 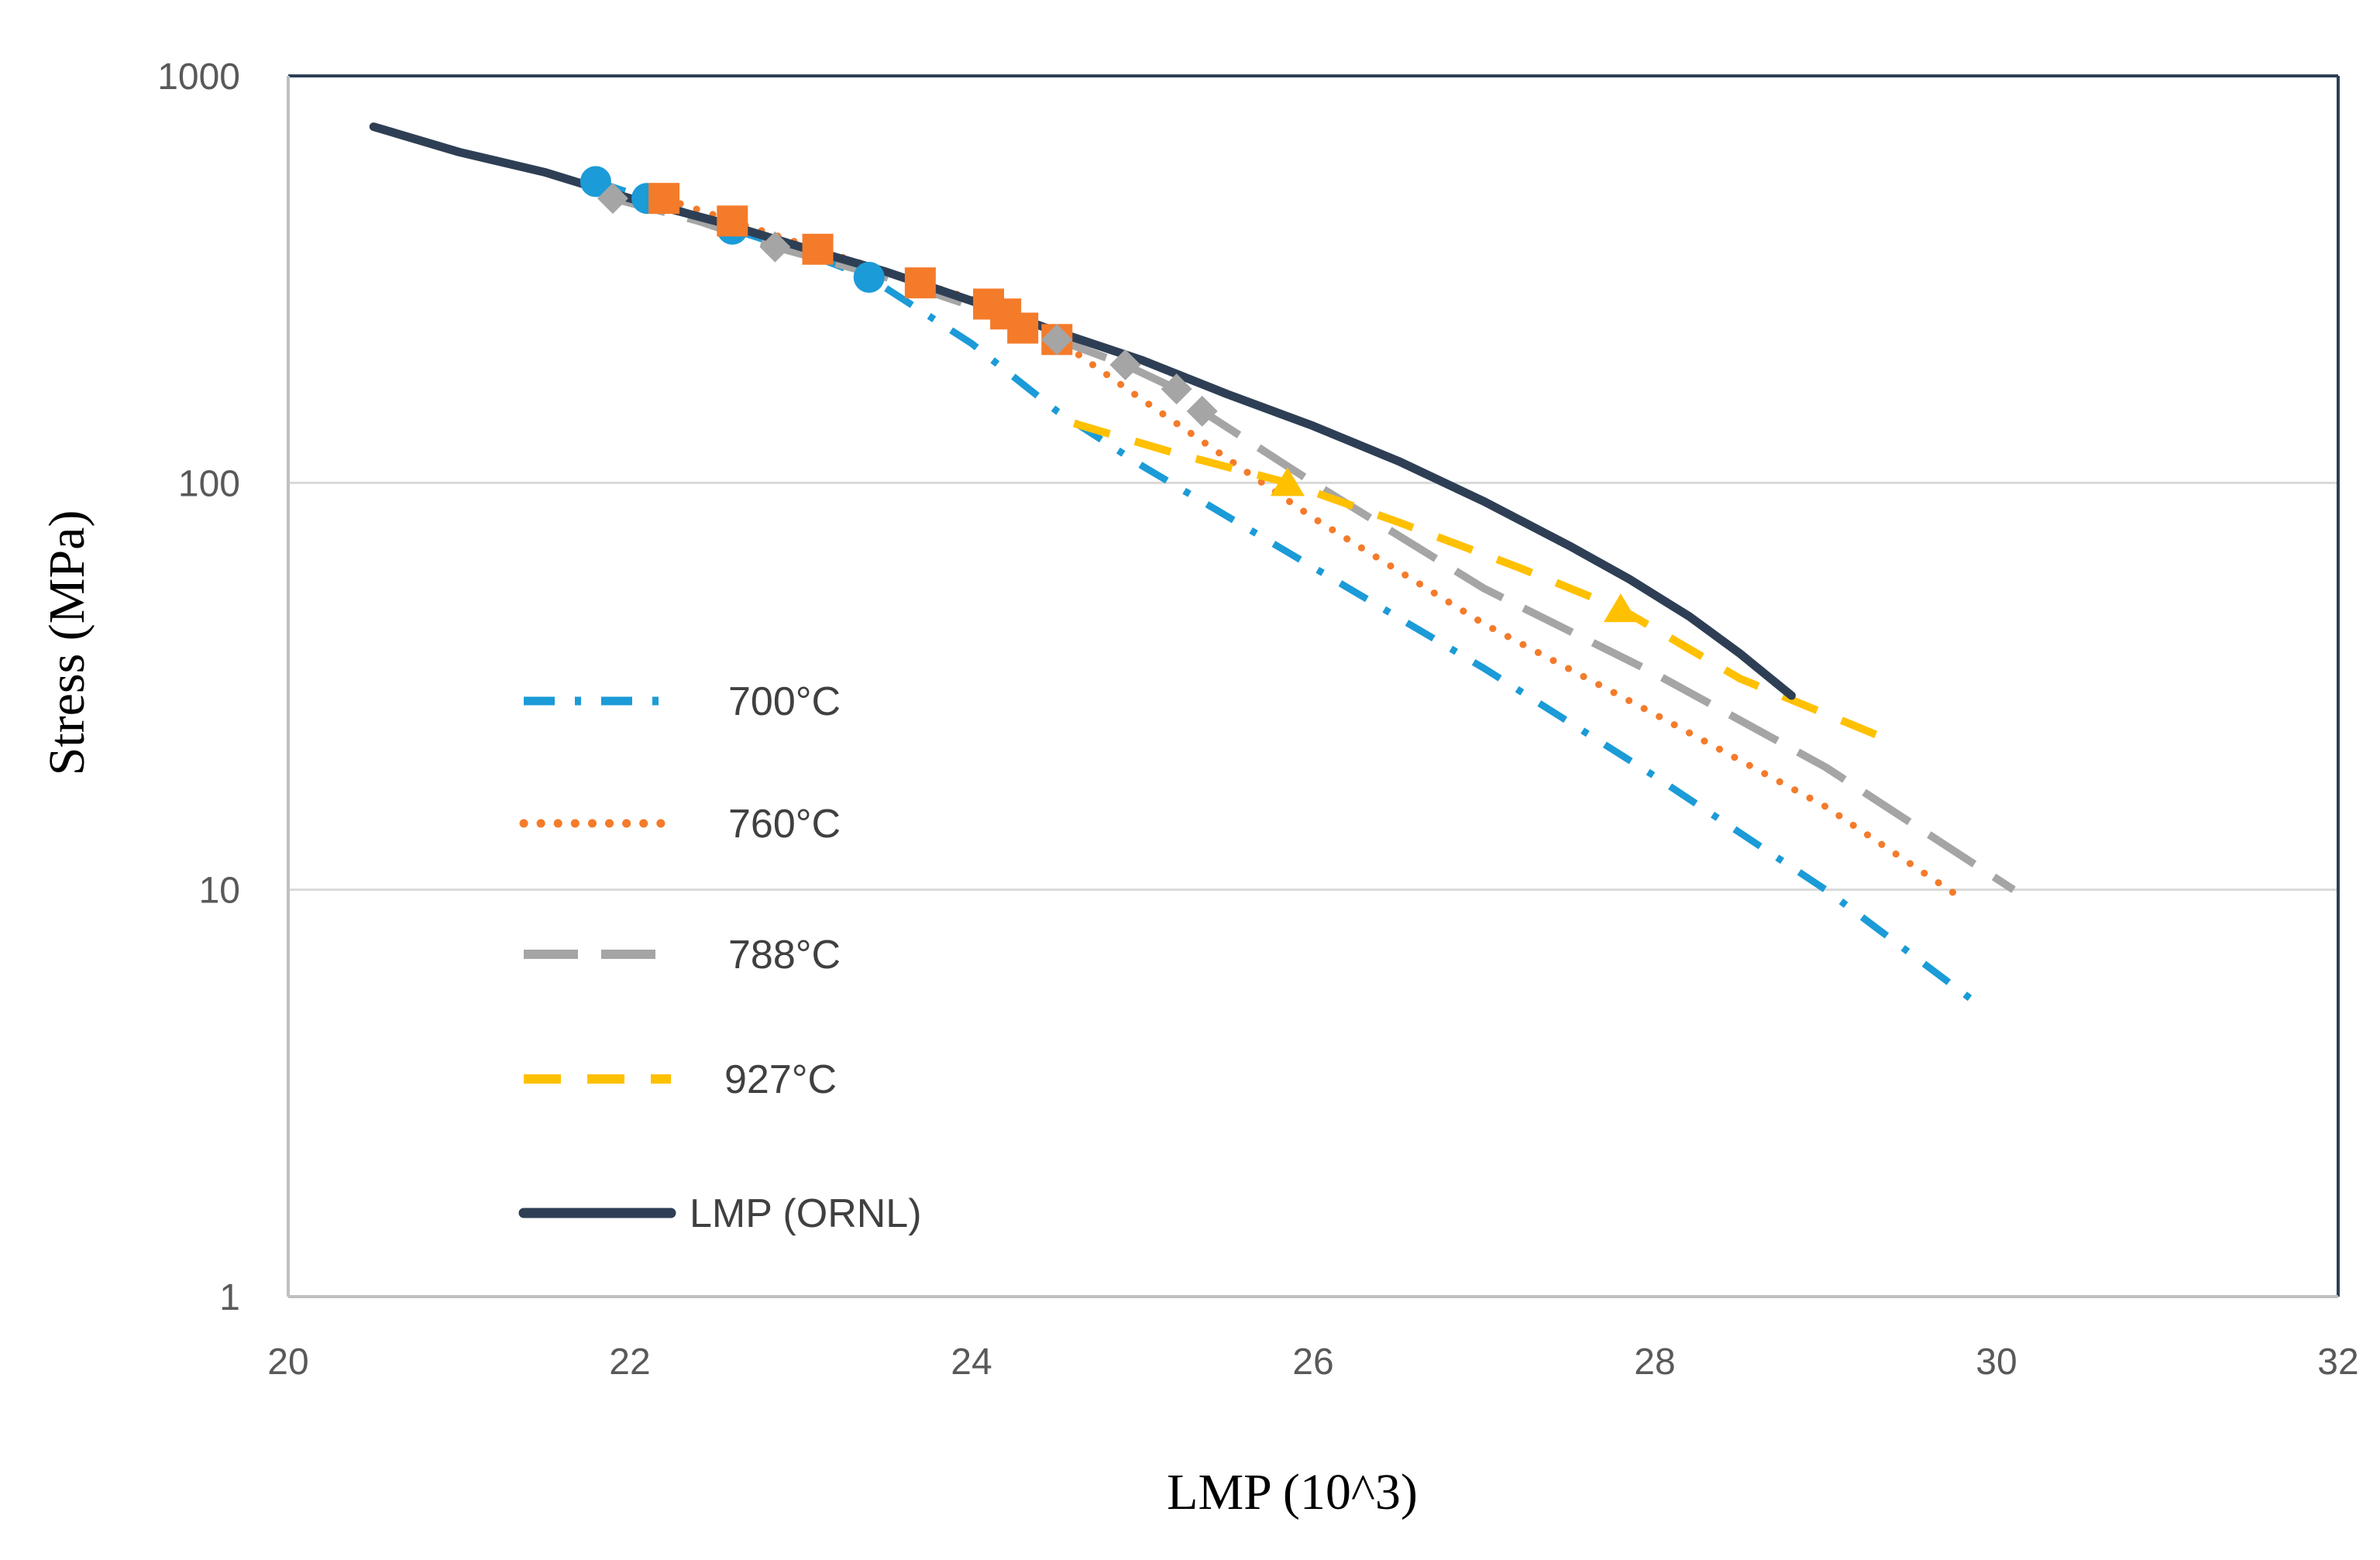 I want to click on x-tick-label: 32, so click(x=2338, y=1362).